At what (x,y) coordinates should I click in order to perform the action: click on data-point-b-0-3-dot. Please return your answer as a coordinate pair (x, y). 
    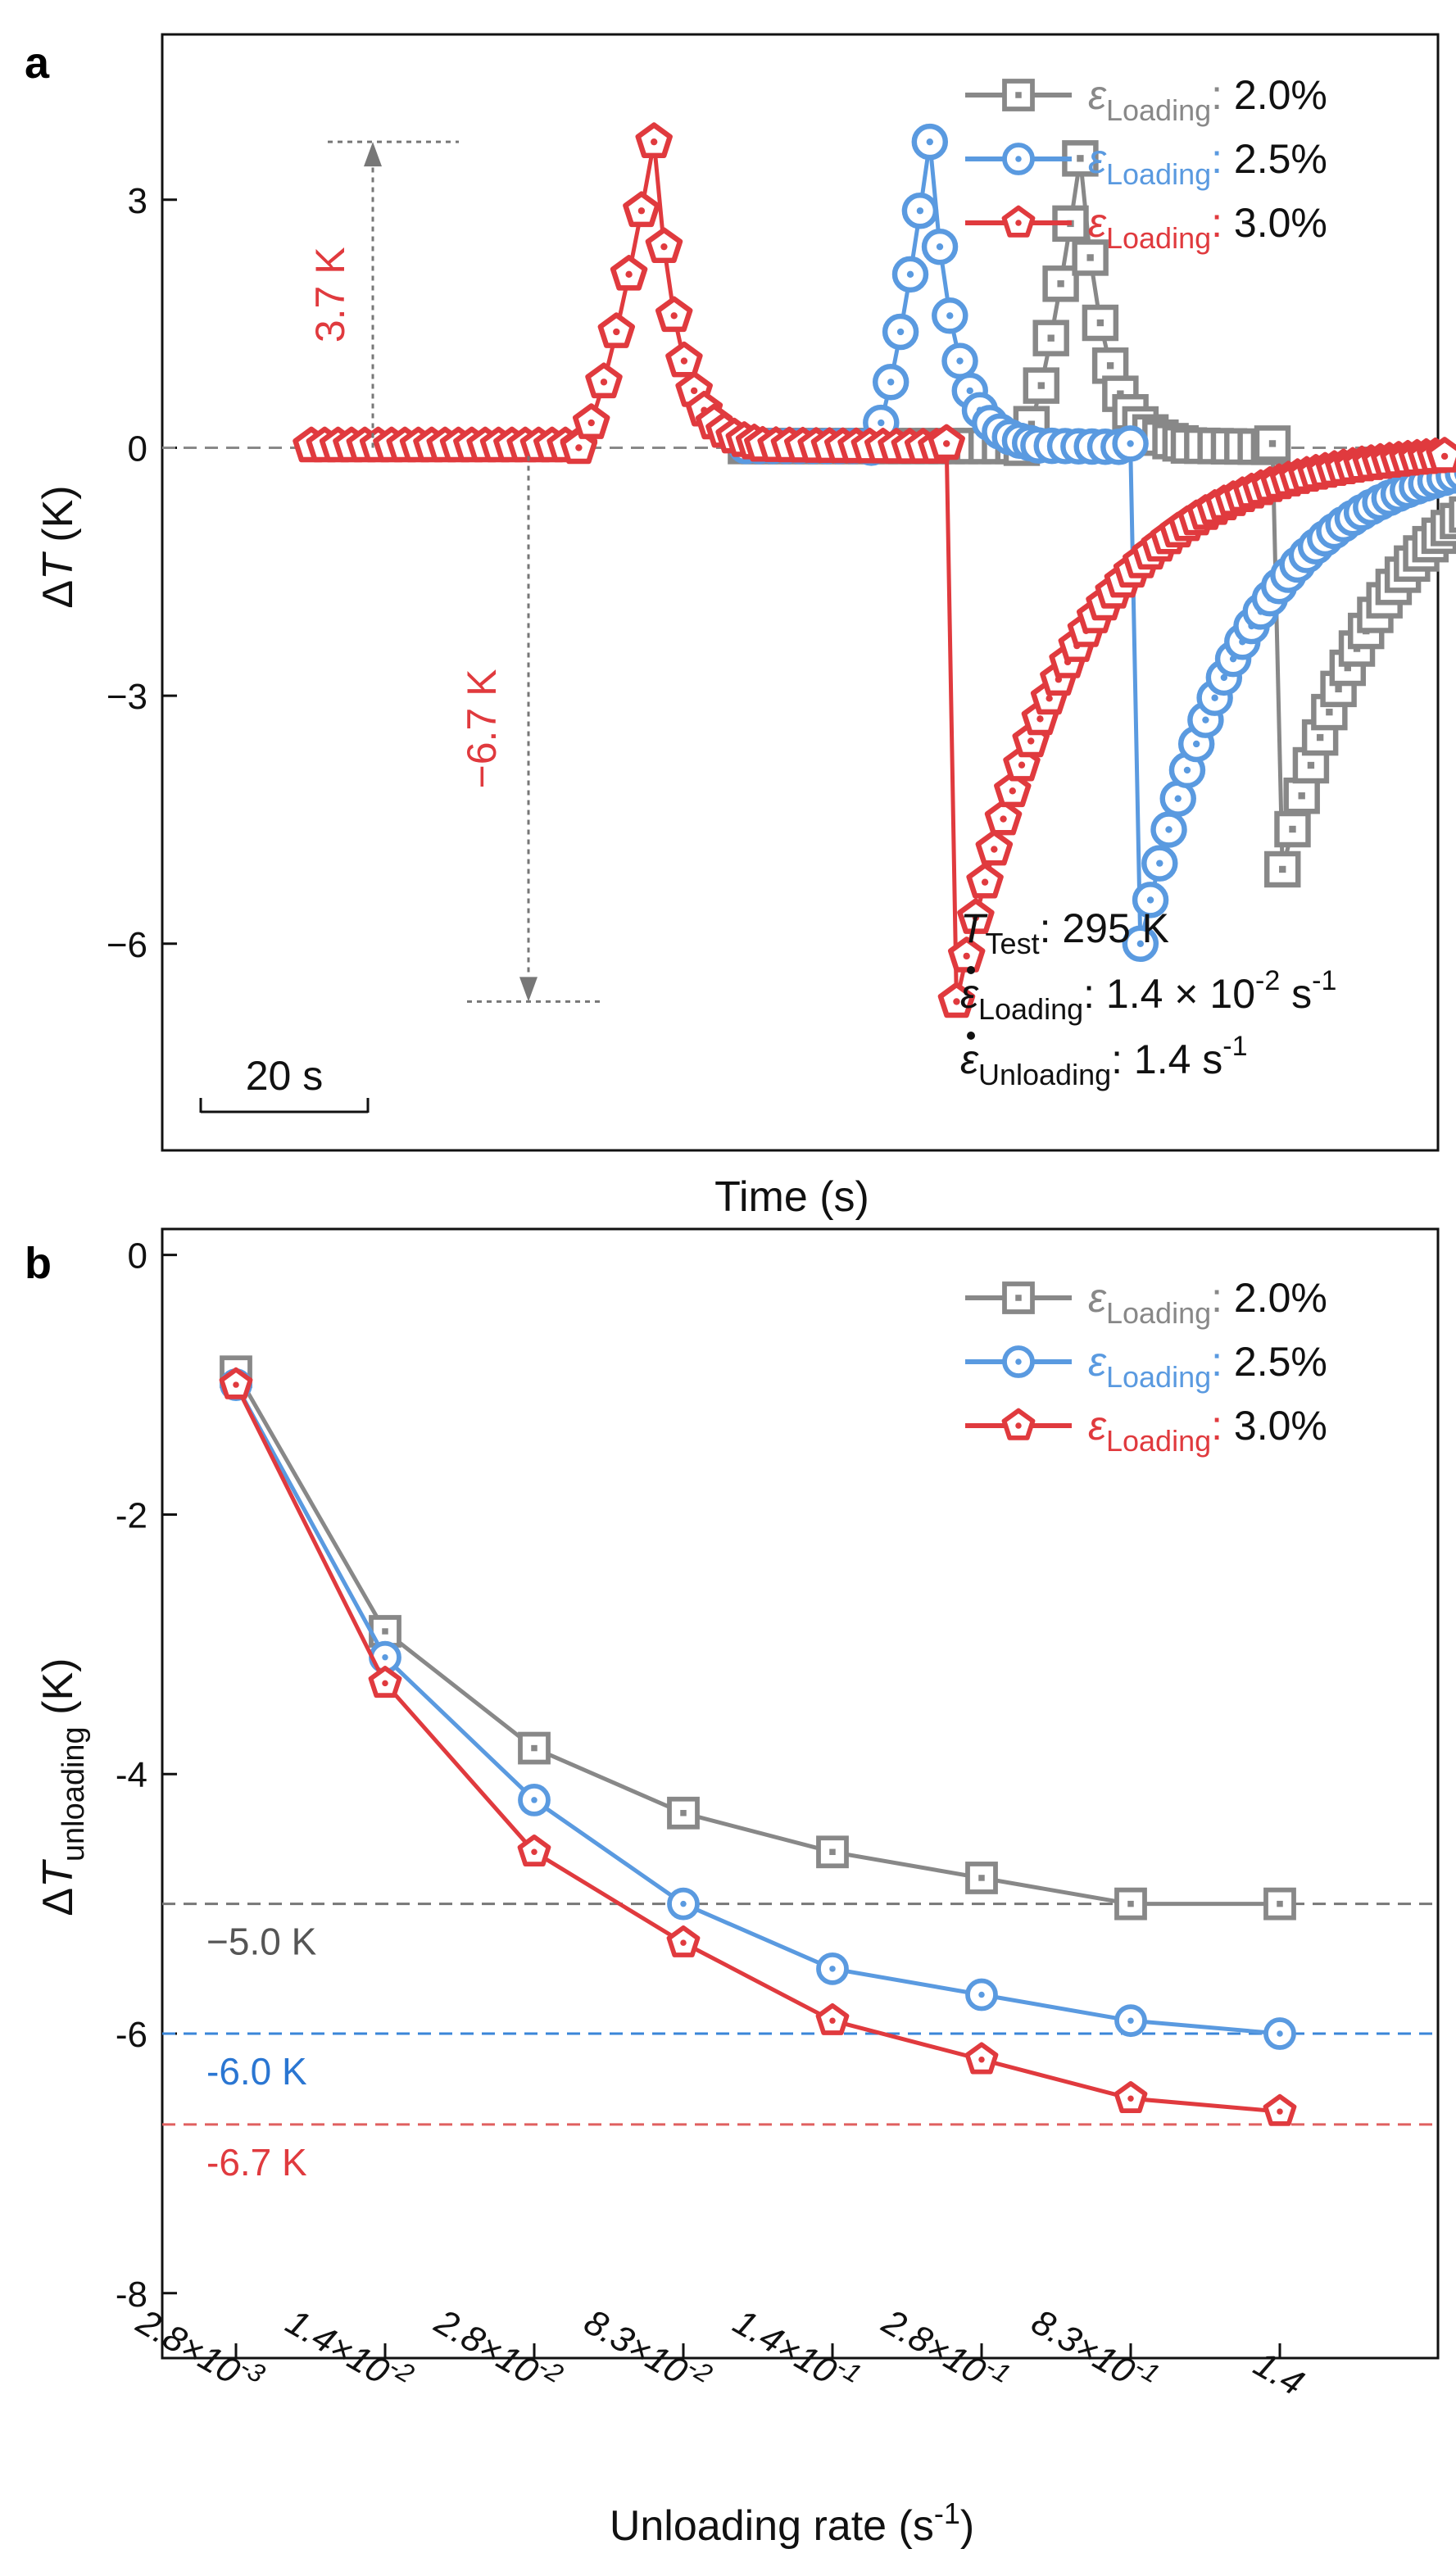
    Looking at the image, I should click on (684, 1813).